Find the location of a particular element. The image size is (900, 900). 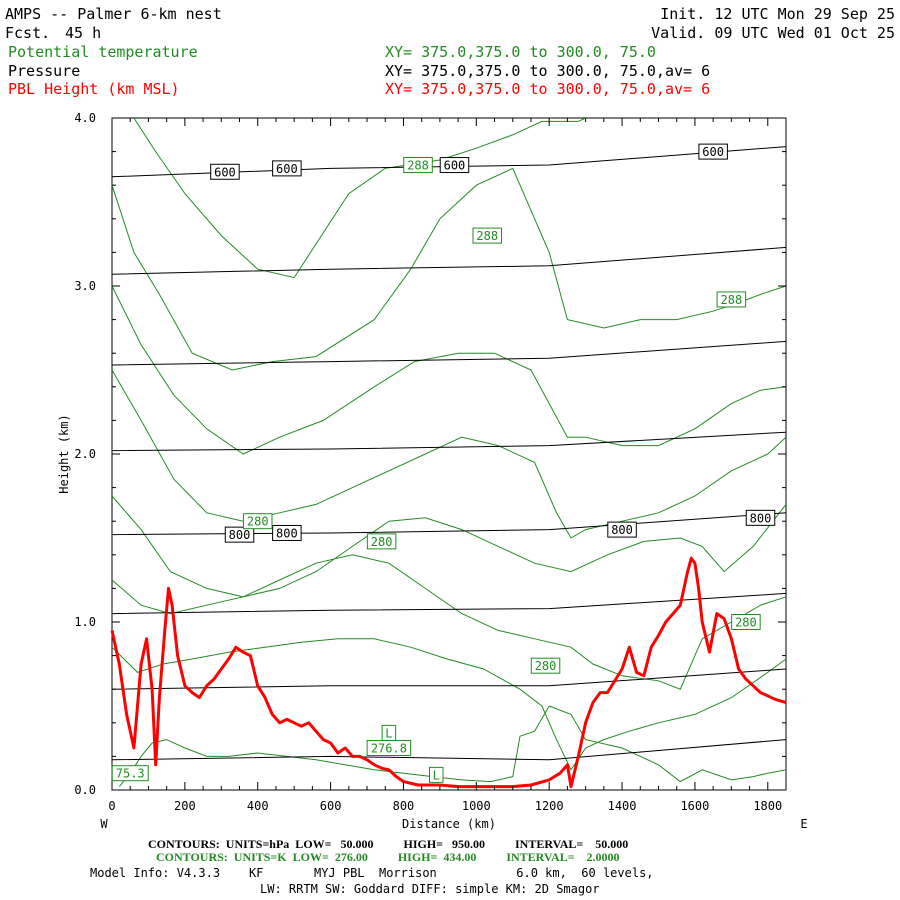

y-tick-label: 0.0 is located at coordinates (85, 790).